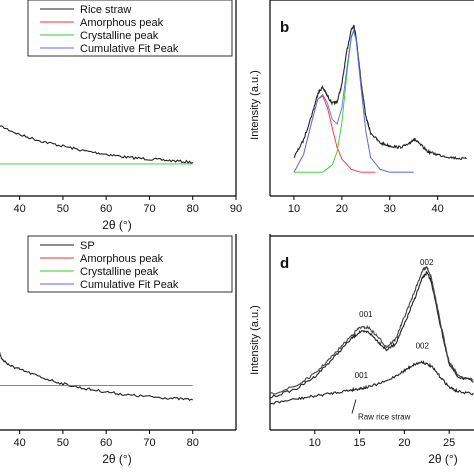  I want to click on annotation-label: Raw rice straw, so click(384, 416).